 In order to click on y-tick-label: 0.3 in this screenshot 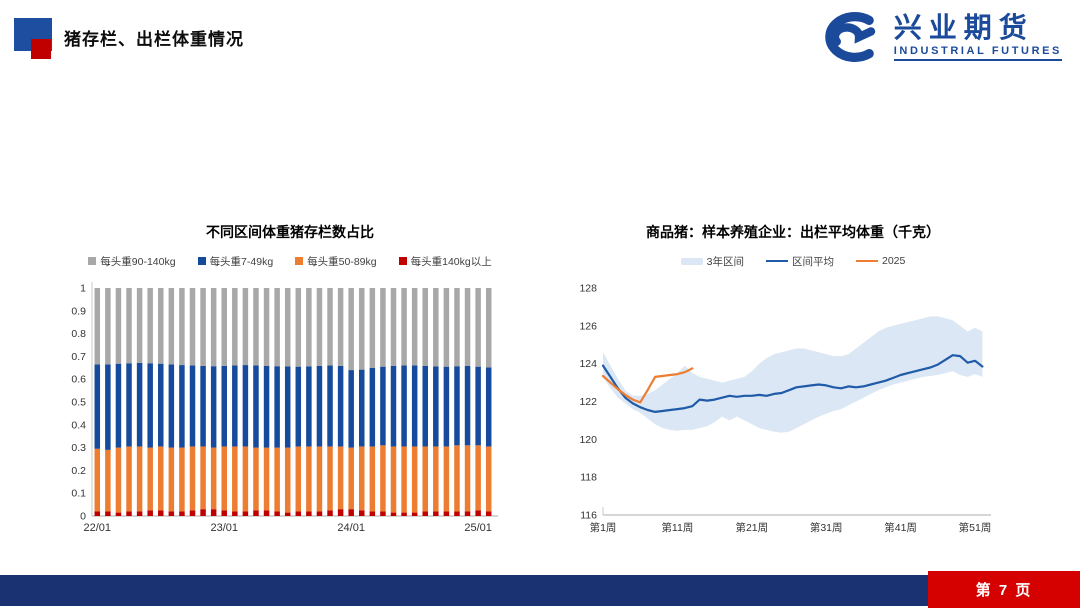, I will do `click(78, 448)`.